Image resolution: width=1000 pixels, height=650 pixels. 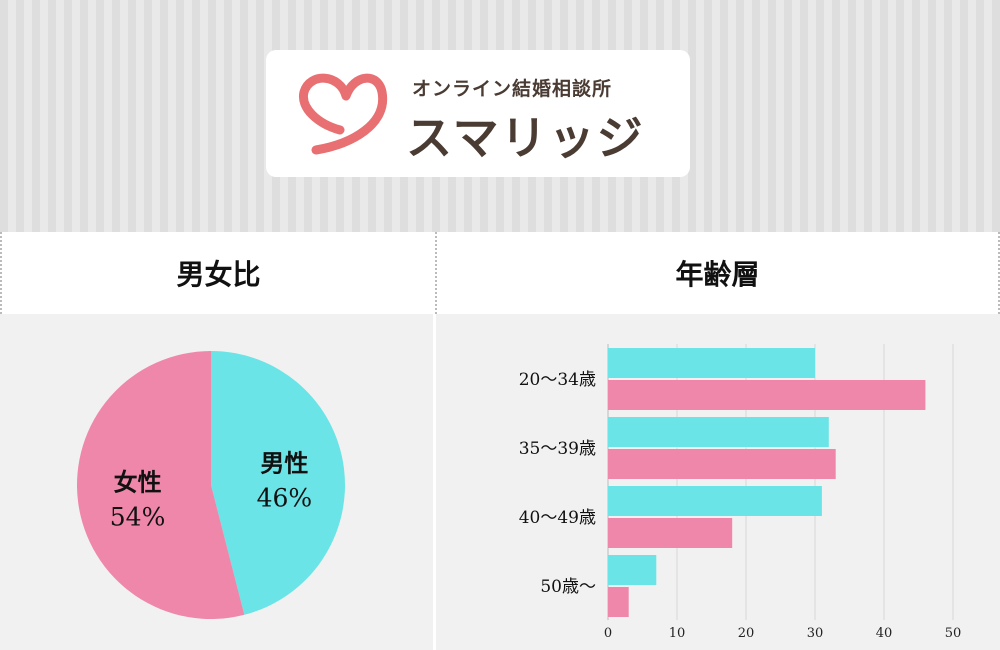 What do you see at coordinates (884, 633) in the screenshot?
I see `x-tick-label: 40` at bounding box center [884, 633].